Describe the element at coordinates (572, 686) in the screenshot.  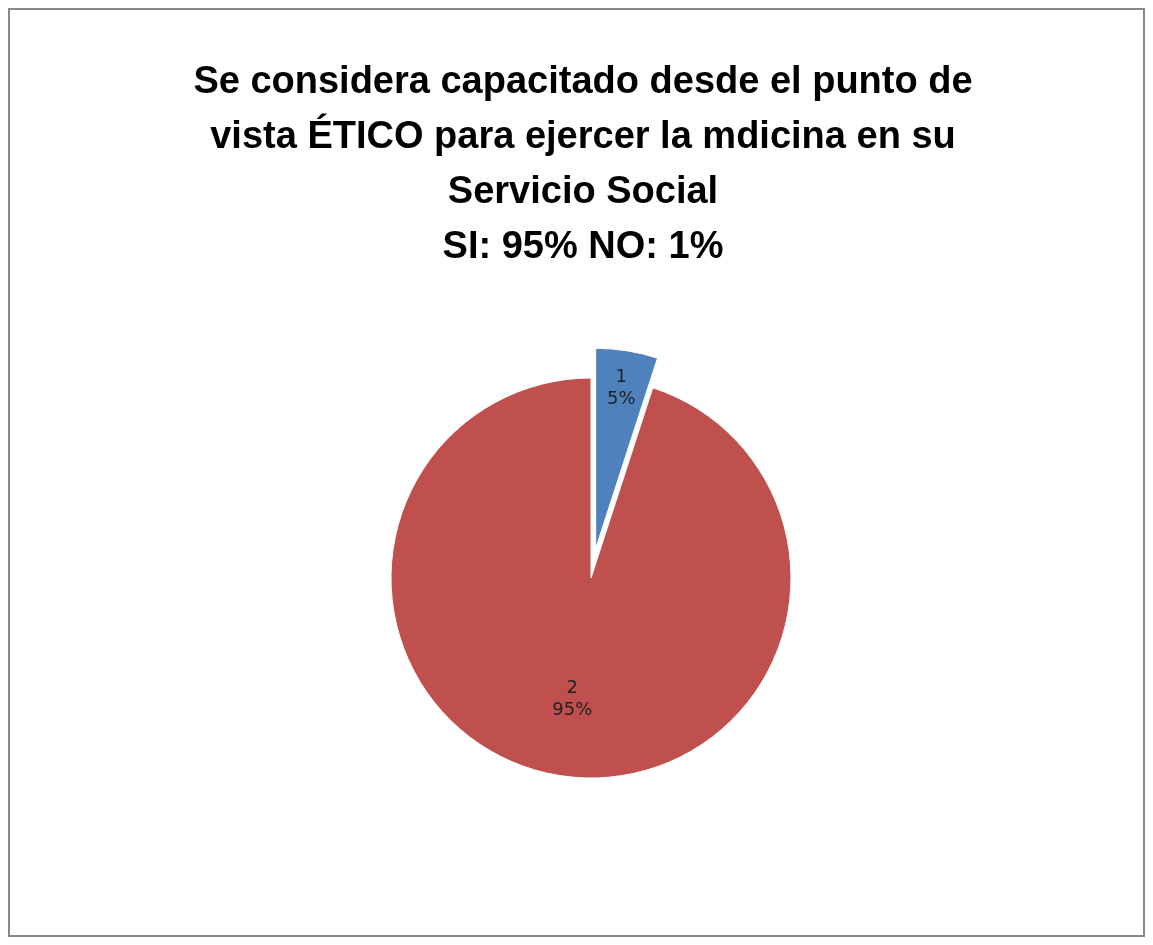
I see `slice-label: 2` at that location.